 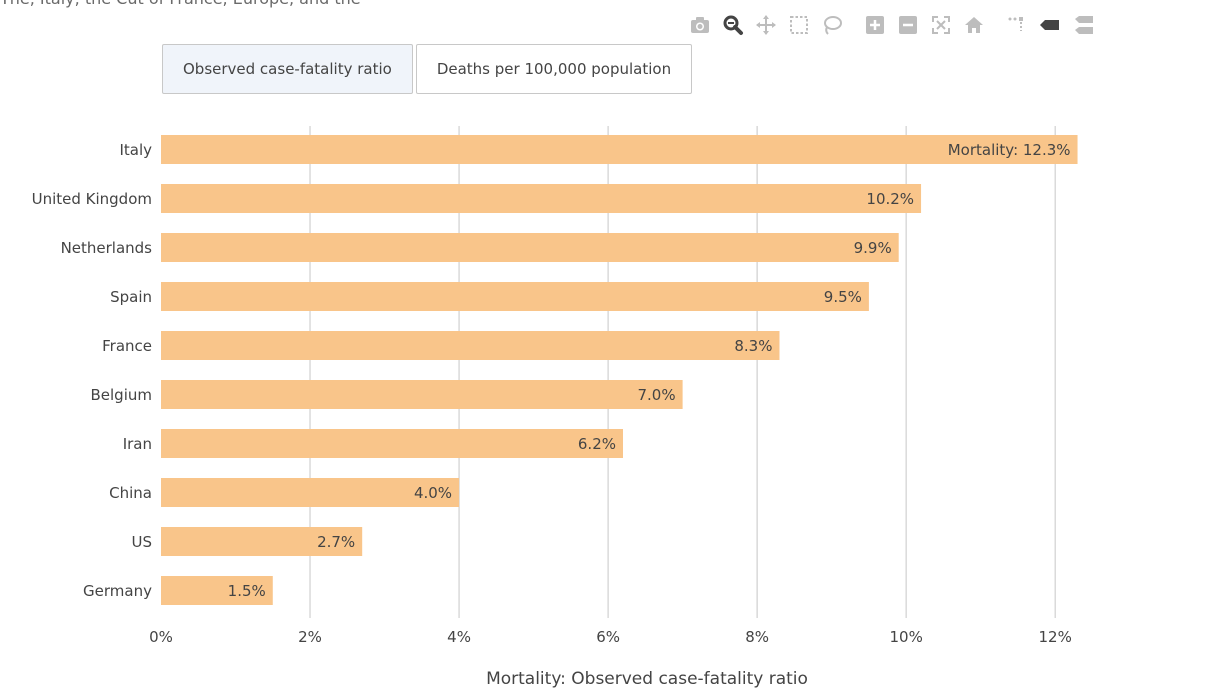 I want to click on y-category-label: Iran, so click(x=137, y=444).